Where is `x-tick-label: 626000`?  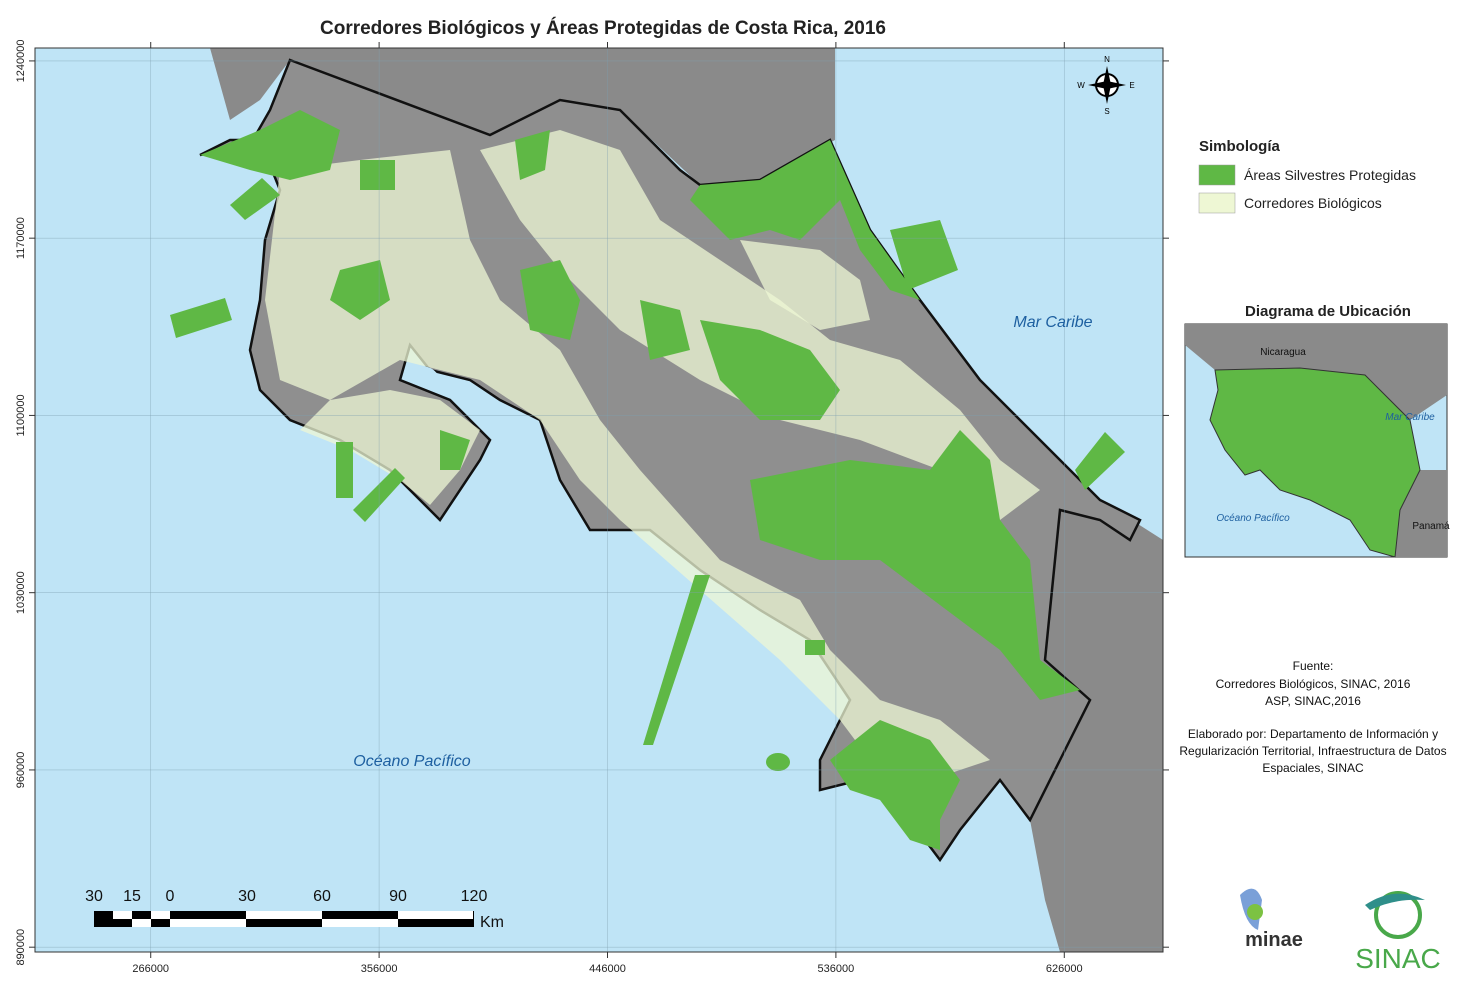 x-tick-label: 626000 is located at coordinates (1064, 969).